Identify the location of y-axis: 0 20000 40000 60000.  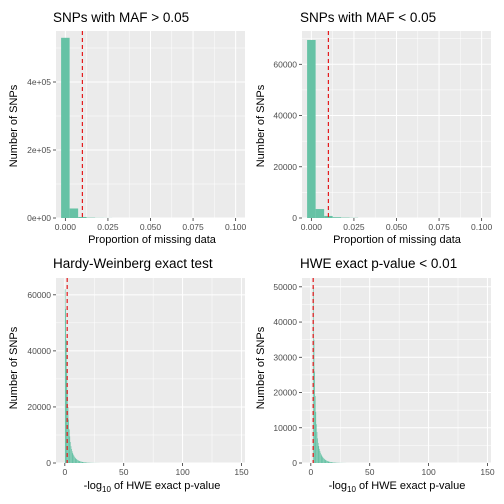
(287, 141).